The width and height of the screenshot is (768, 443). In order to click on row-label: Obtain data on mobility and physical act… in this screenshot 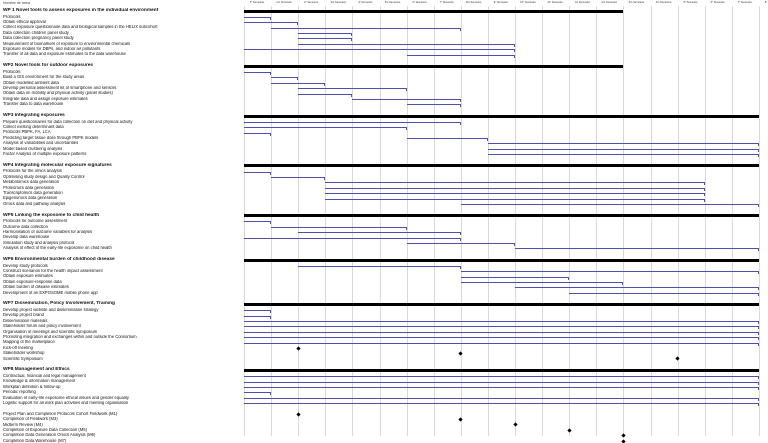, I will do `click(58, 93)`.